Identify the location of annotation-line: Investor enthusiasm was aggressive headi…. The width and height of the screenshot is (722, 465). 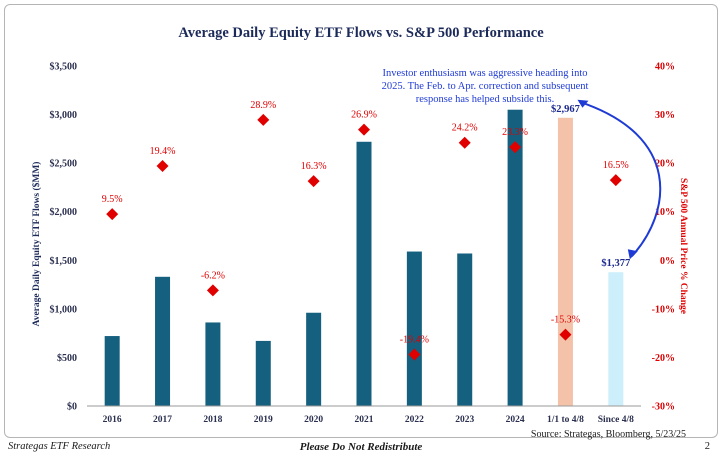
(485, 73).